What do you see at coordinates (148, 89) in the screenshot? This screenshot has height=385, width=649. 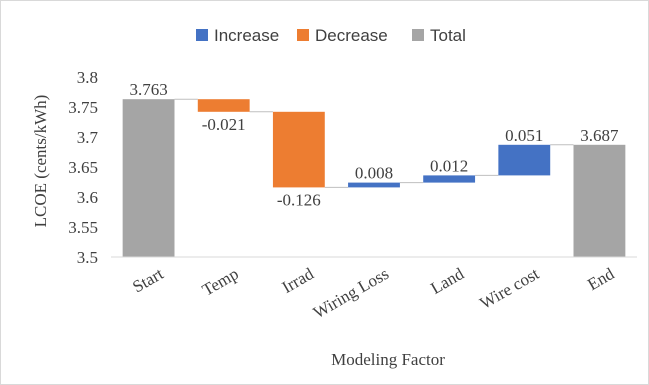 I see `data-label: 3.763` at bounding box center [148, 89].